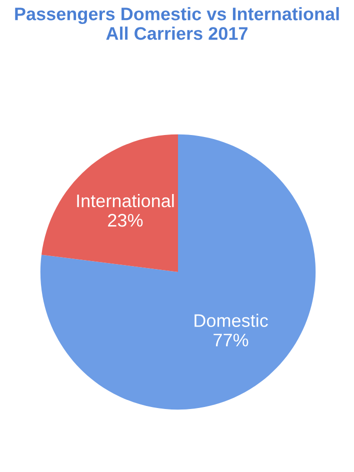 The height and width of the screenshot is (472, 354). I want to click on data-label: 23%, so click(125, 220).